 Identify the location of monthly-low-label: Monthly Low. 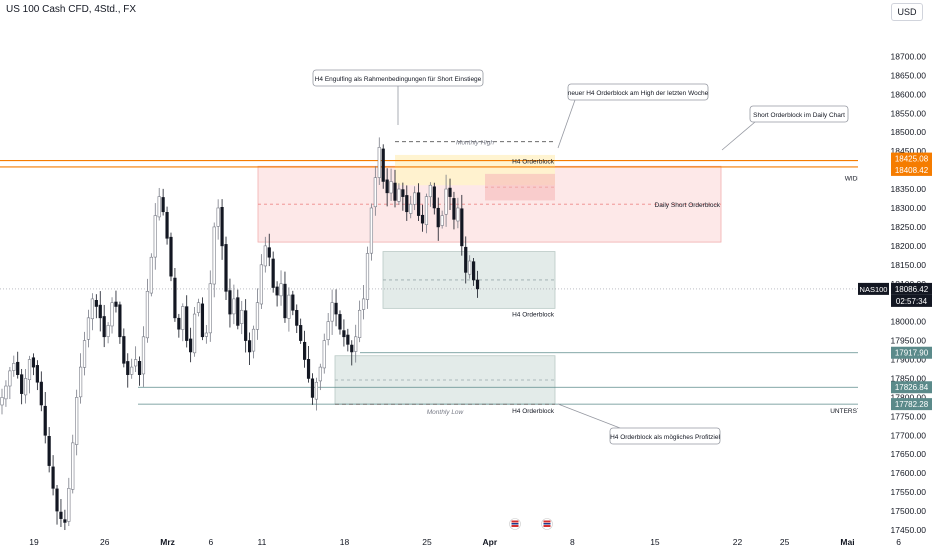
(446, 412).